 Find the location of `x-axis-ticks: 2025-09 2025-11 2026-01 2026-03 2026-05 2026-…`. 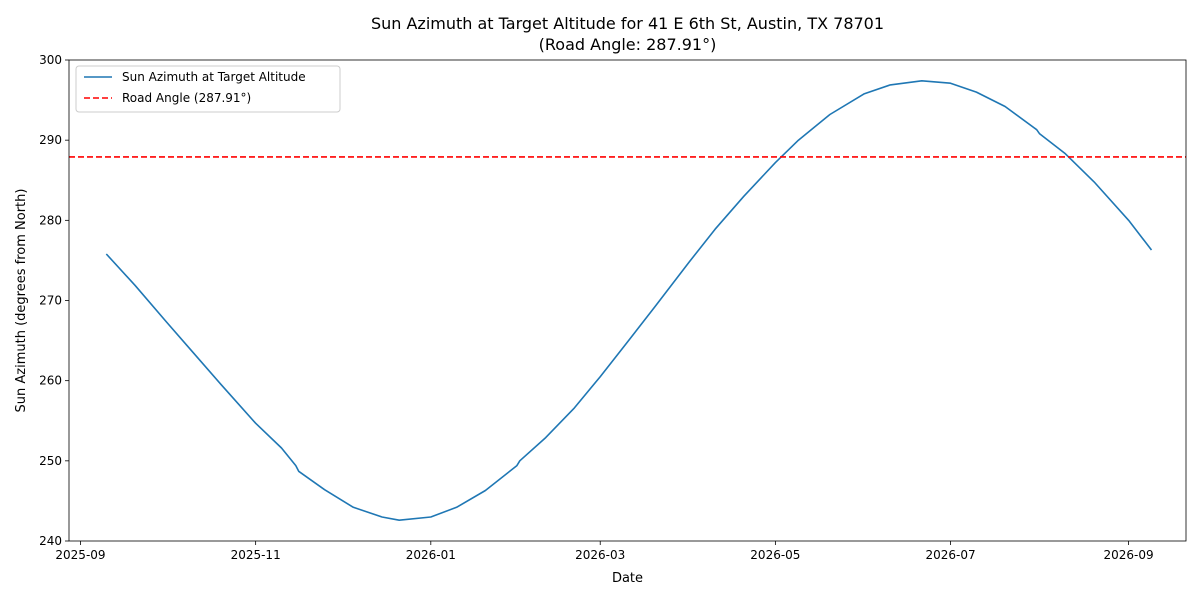

x-axis-ticks: 2025-09 2025-11 2026-01 2026-03 2026-05 2026-… is located at coordinates (604, 551).